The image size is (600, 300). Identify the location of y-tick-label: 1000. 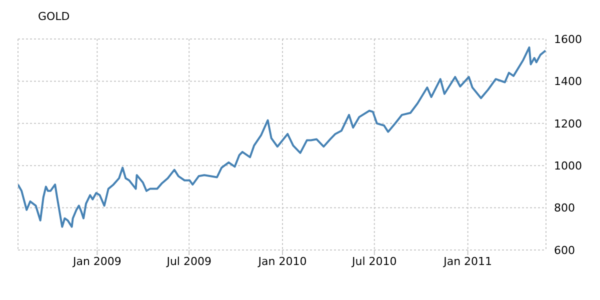
(568, 166).